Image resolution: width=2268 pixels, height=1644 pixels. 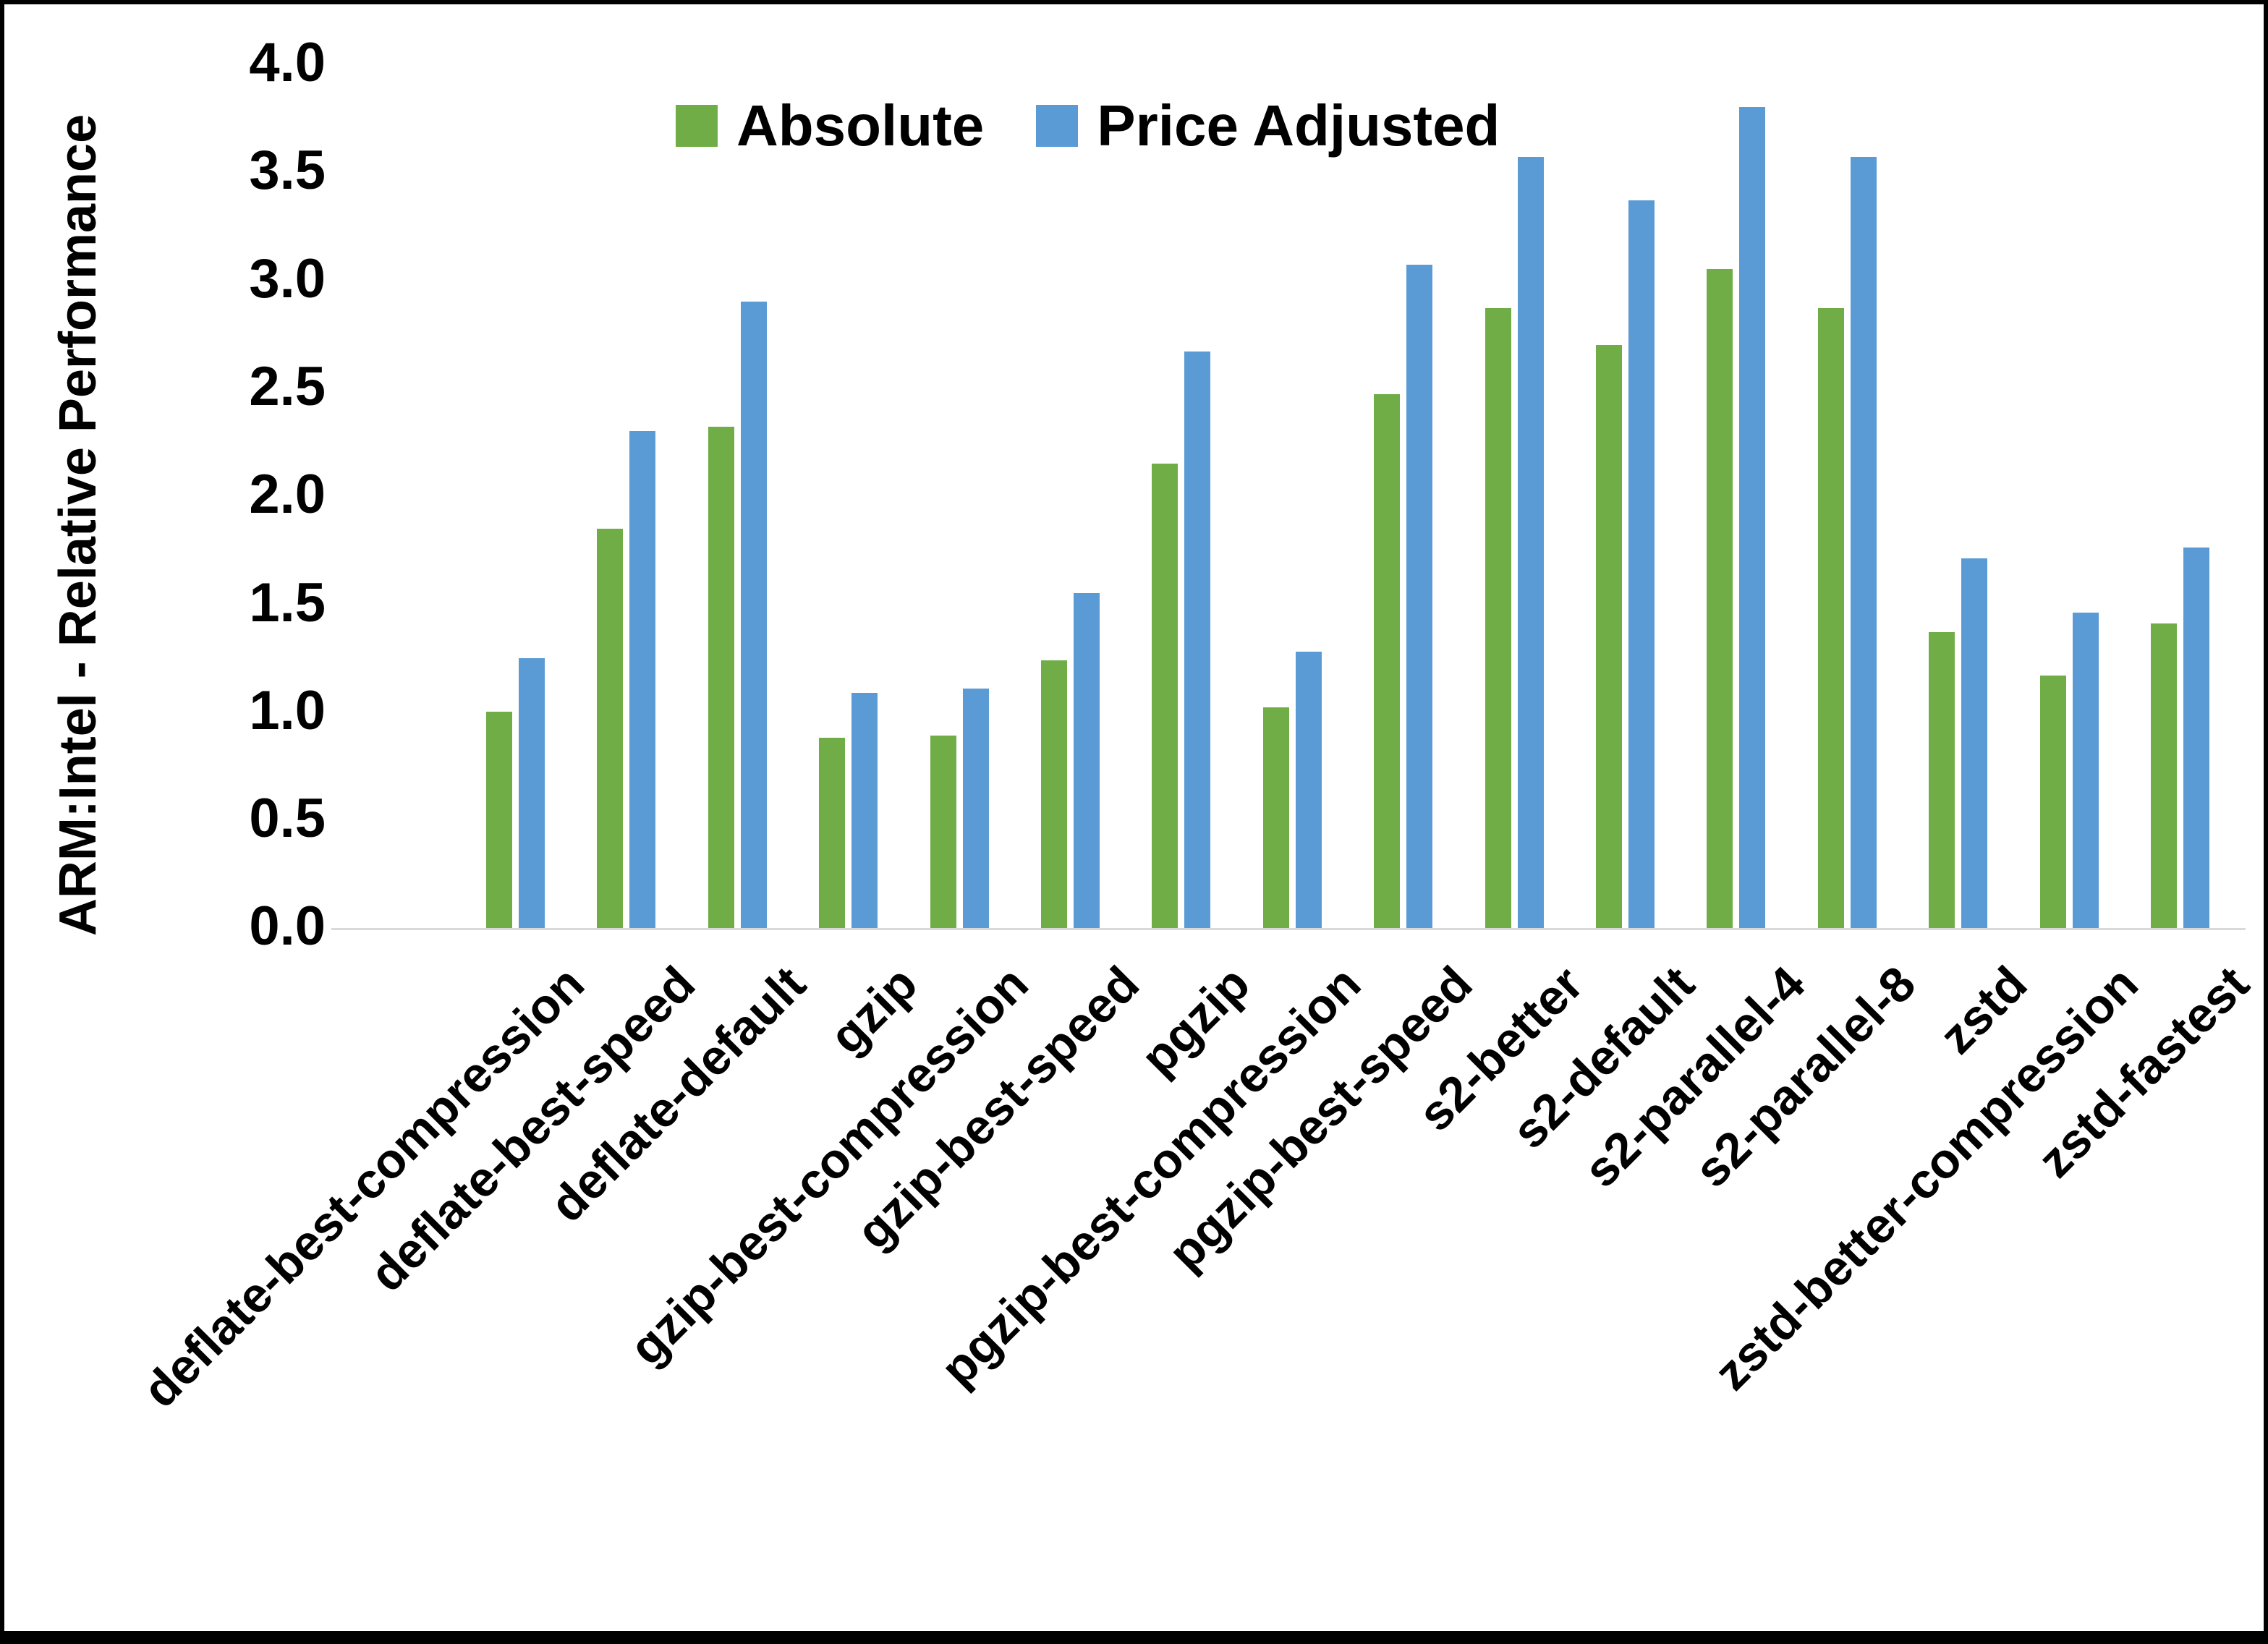 What do you see at coordinates (287, 494) in the screenshot?
I see `y-tick-label: 2.0` at bounding box center [287, 494].